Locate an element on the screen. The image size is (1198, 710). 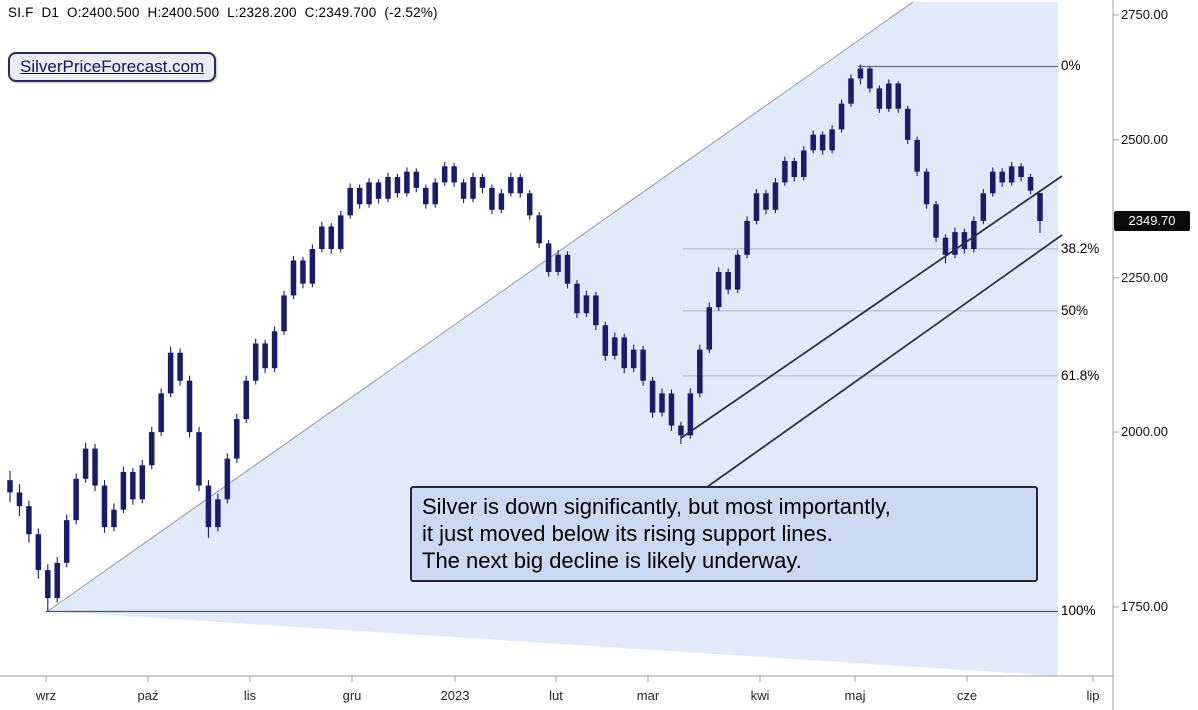
x-axis-label: cze is located at coordinates (967, 695).